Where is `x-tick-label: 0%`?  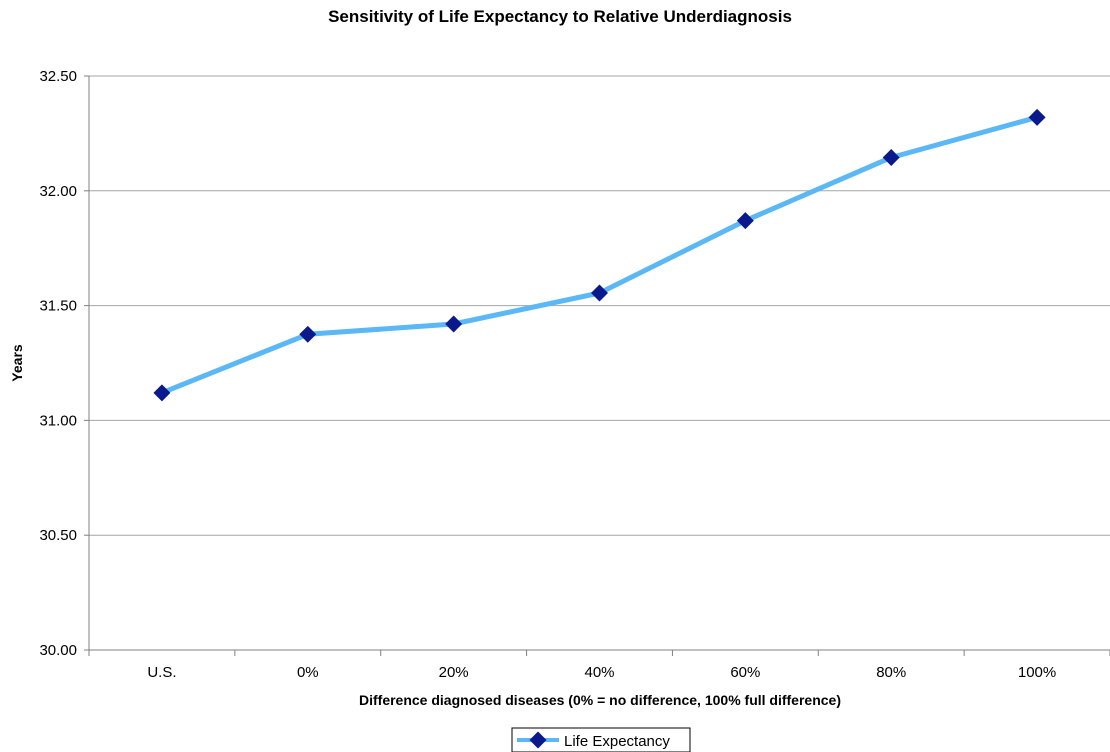
x-tick-label: 0% is located at coordinates (308, 672).